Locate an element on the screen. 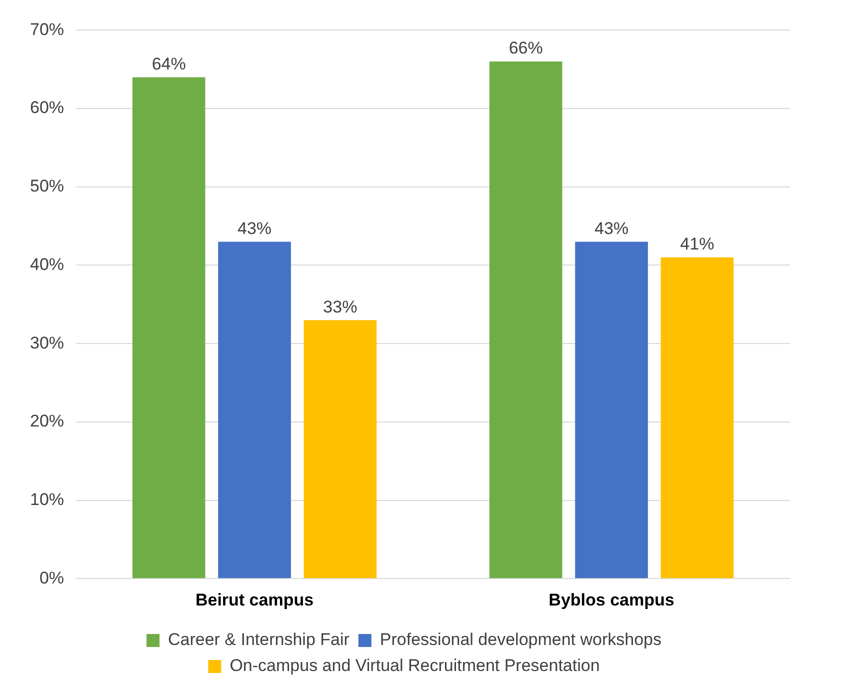 The width and height of the screenshot is (848, 693). y-tick-label: 30% is located at coordinates (47, 342).